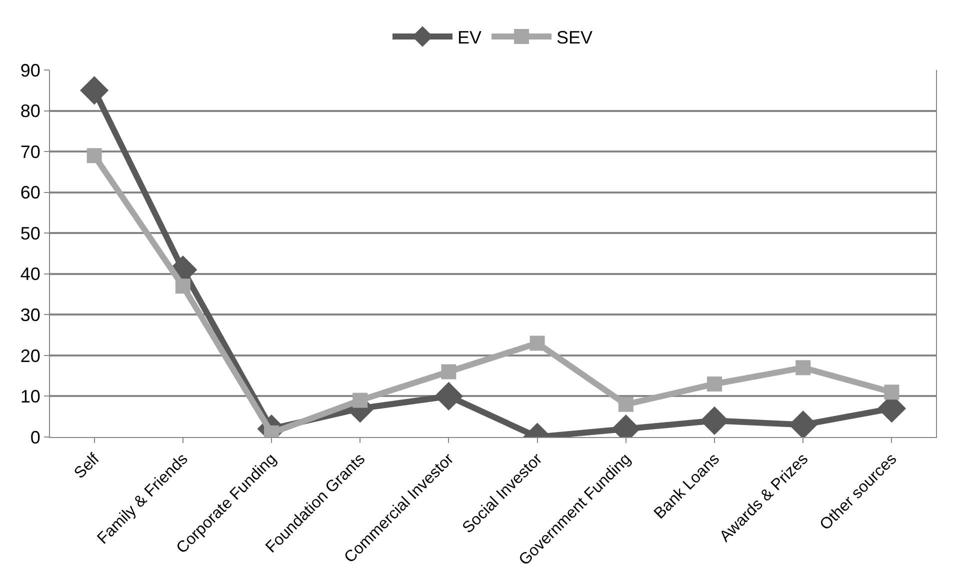 The height and width of the screenshot is (581, 956). What do you see at coordinates (30, 70) in the screenshot?
I see `y-tick-label: 90` at bounding box center [30, 70].